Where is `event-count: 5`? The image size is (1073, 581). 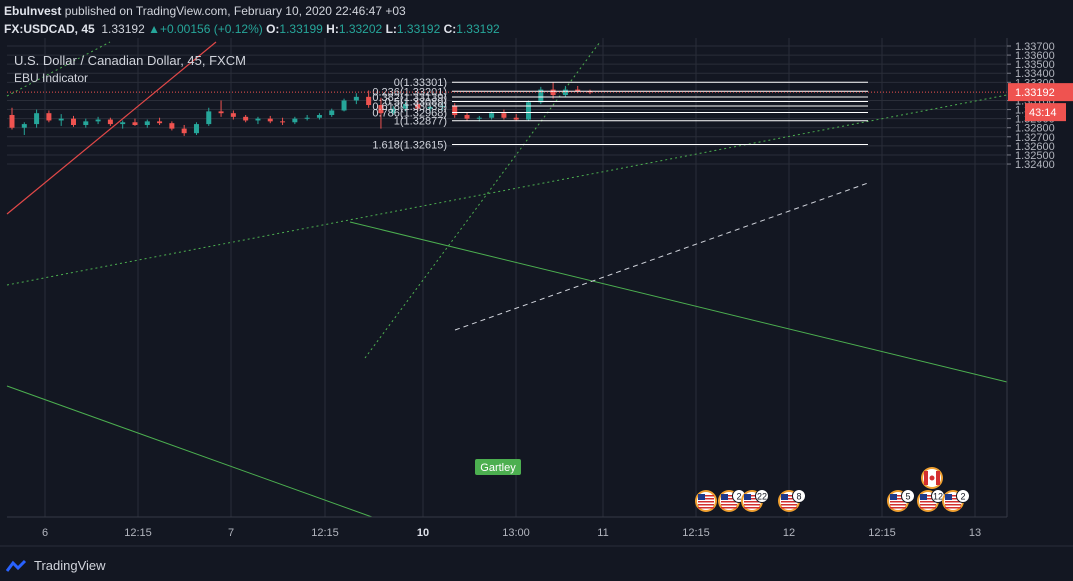
event-count: 5 is located at coordinates (907, 497).